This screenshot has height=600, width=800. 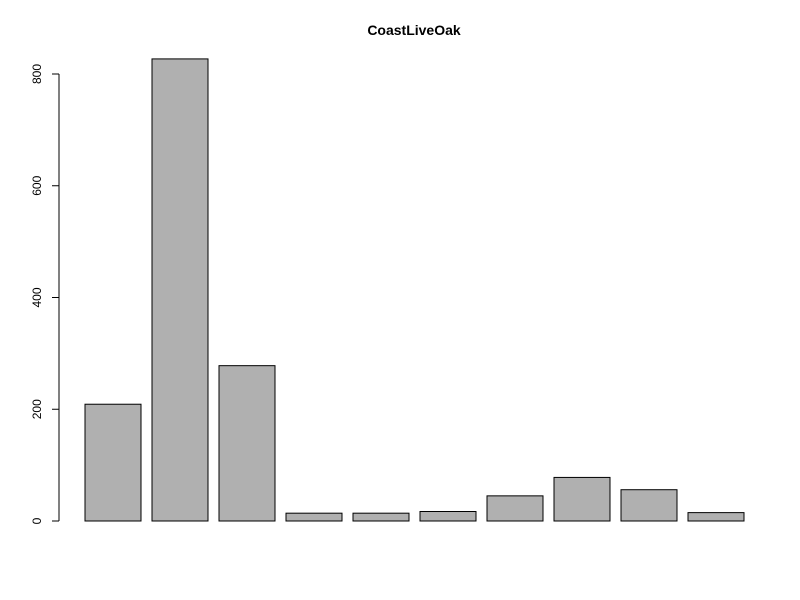 What do you see at coordinates (37, 74) in the screenshot?
I see `y-tick-label: 800` at bounding box center [37, 74].